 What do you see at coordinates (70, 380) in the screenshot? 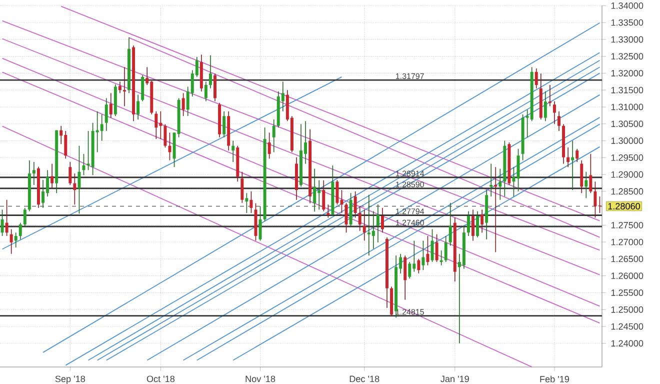
I see `x-tick-label: Sep '18` at bounding box center [70, 380].